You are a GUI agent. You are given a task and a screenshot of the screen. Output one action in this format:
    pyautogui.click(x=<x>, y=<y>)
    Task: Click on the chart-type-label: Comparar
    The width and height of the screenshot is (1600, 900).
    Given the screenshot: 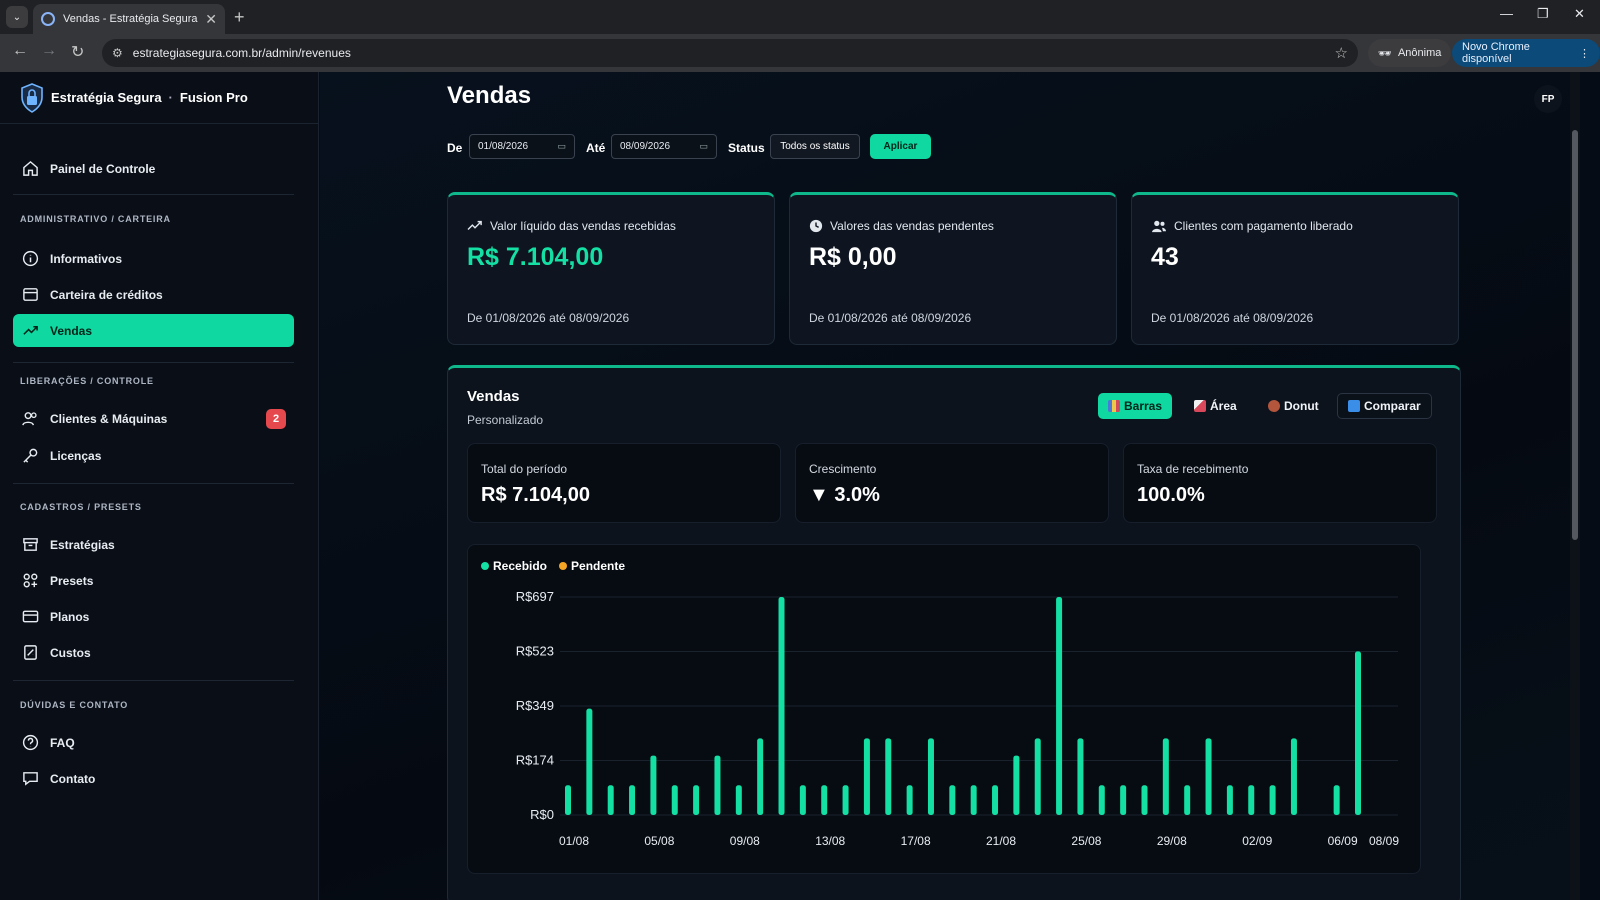 What is the action you would take?
    pyautogui.click(x=1392, y=406)
    